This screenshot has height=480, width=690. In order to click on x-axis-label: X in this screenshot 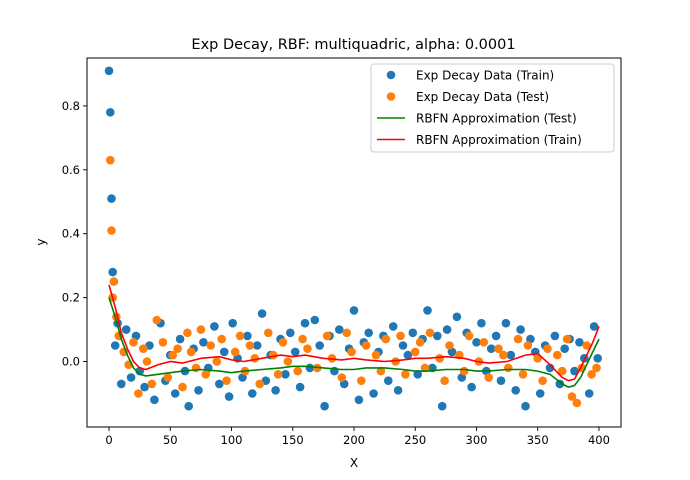, I will do `click(354, 463)`.